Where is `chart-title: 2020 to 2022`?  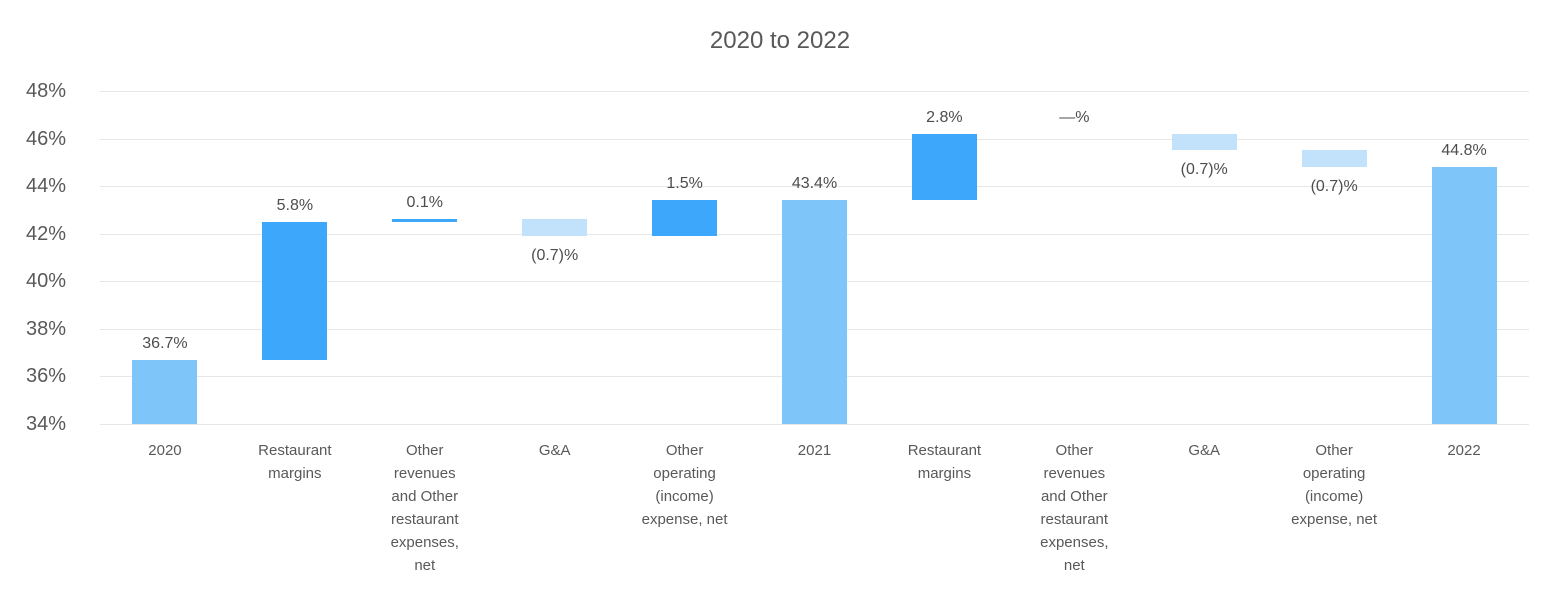 chart-title: 2020 to 2022 is located at coordinates (780, 40).